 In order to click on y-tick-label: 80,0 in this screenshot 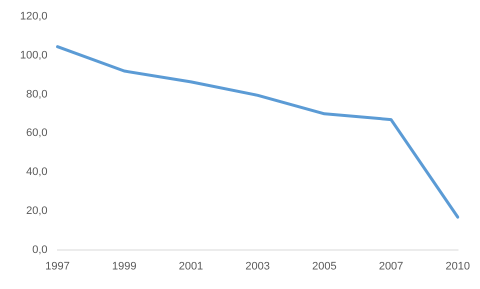, I will do `click(37, 94)`.